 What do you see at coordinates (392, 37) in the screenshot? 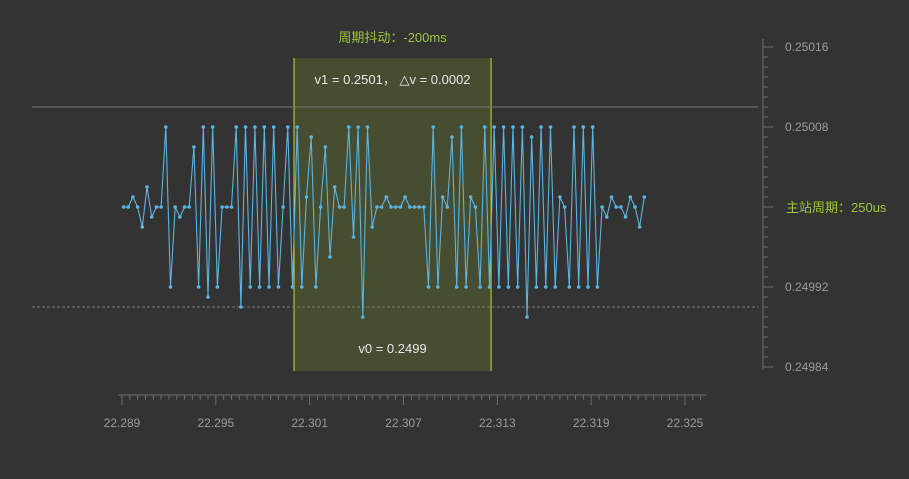
I see `jitter-label: 周期抖动：-200ms` at bounding box center [392, 37].